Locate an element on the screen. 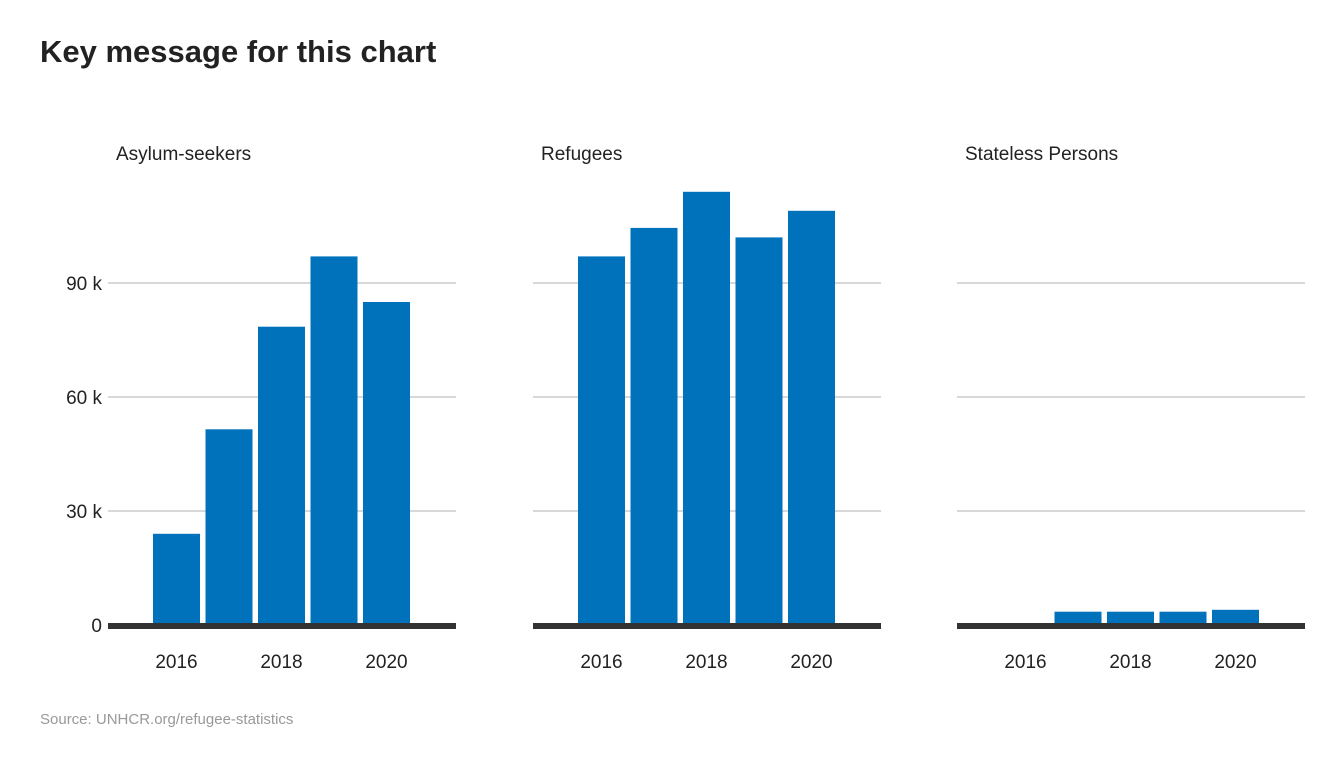 This screenshot has width=1344, height=768. y-tick-label: 30 k is located at coordinates (84, 512).